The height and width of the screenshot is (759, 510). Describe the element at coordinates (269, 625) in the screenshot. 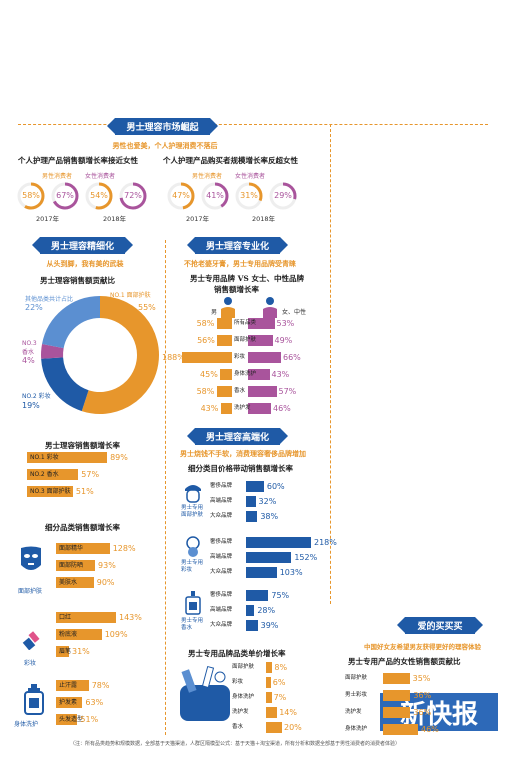

I see `s4-2-2-value: 39%` at that location.